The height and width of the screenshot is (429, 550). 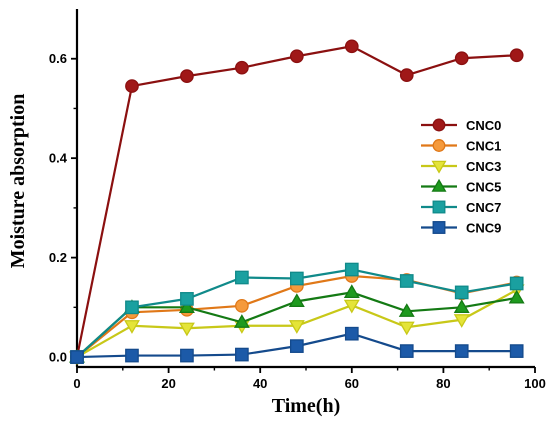 What do you see at coordinates (535, 383) in the screenshot?
I see `x-tick-label: 100` at bounding box center [535, 383].